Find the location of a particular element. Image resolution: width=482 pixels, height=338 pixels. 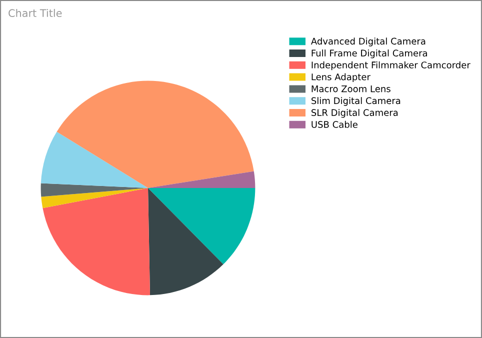

legend-label: Lens Adapter is located at coordinates (341, 77).